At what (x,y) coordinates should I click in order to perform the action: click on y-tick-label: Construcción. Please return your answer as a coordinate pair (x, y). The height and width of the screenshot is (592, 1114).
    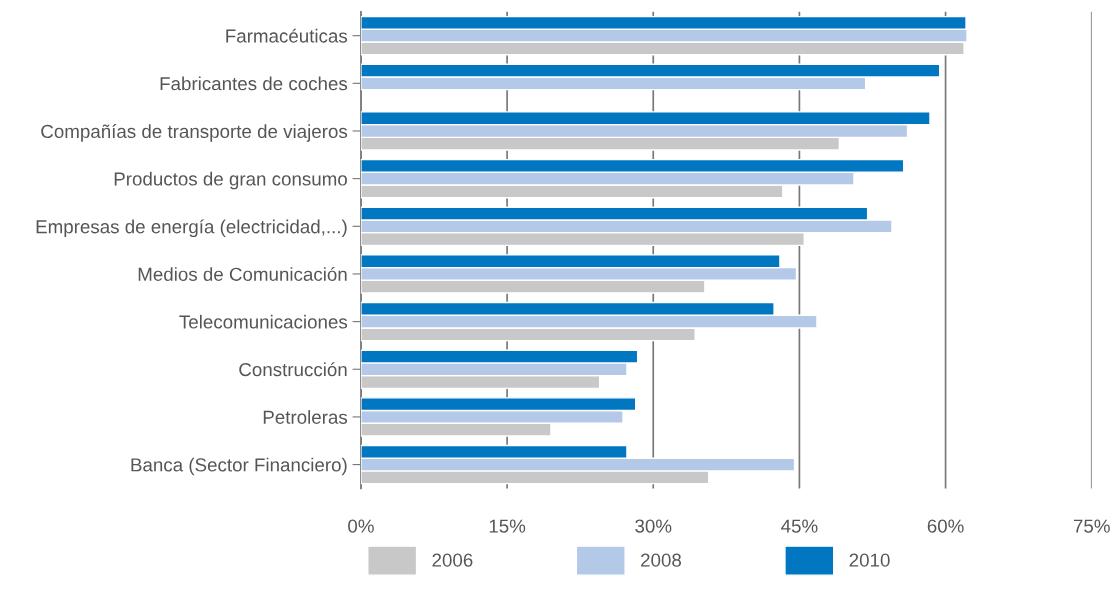
    Looking at the image, I should click on (293, 369).